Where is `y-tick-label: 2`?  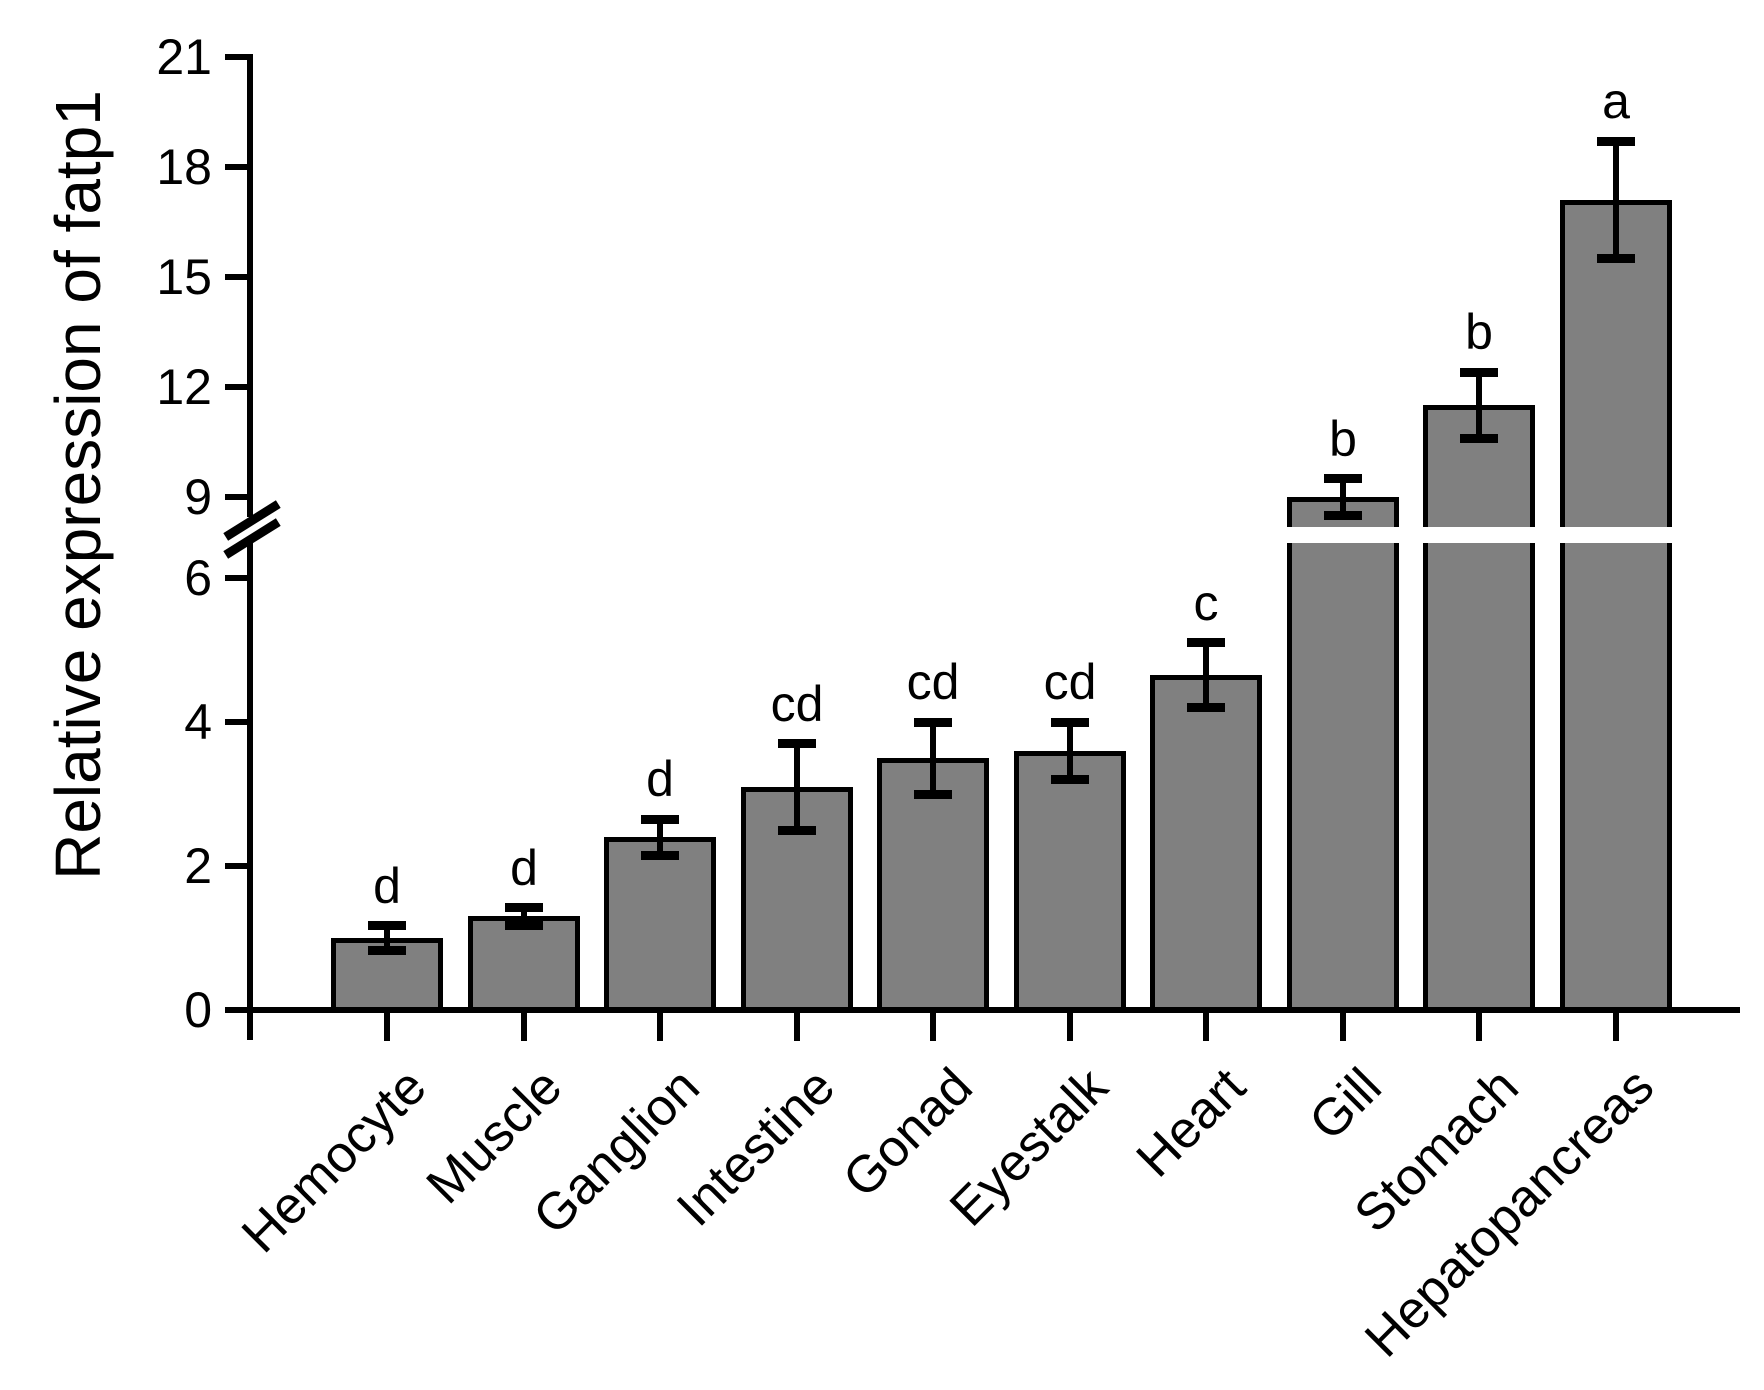
y-tick-label: 2 is located at coordinates (198, 866).